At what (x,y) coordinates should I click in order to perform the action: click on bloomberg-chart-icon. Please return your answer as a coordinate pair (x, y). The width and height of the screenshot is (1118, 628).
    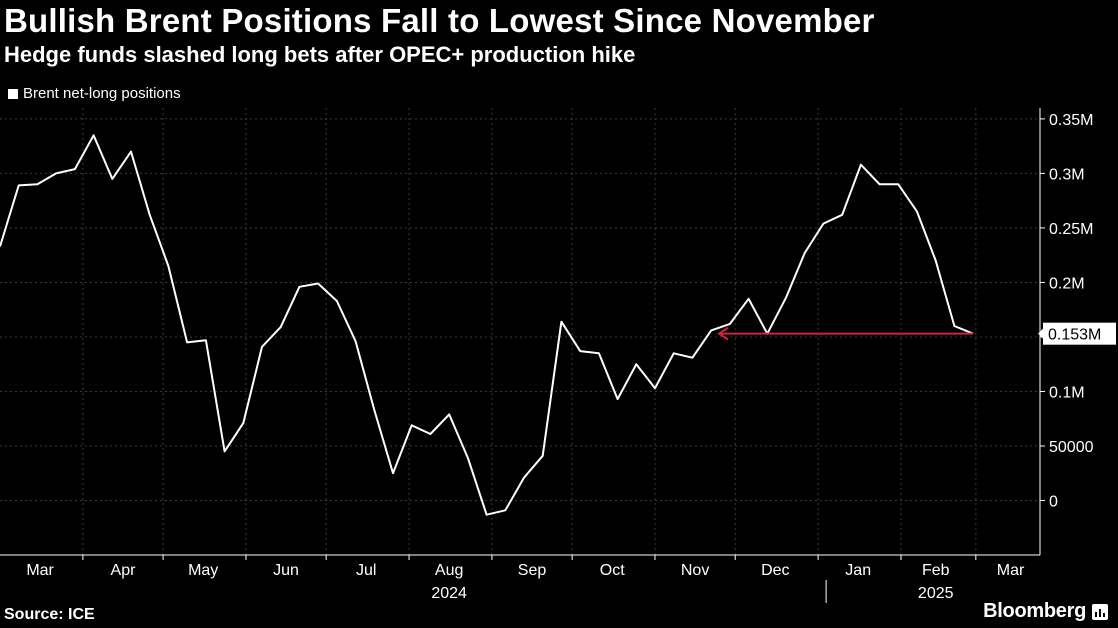
    Looking at the image, I should click on (1100, 611).